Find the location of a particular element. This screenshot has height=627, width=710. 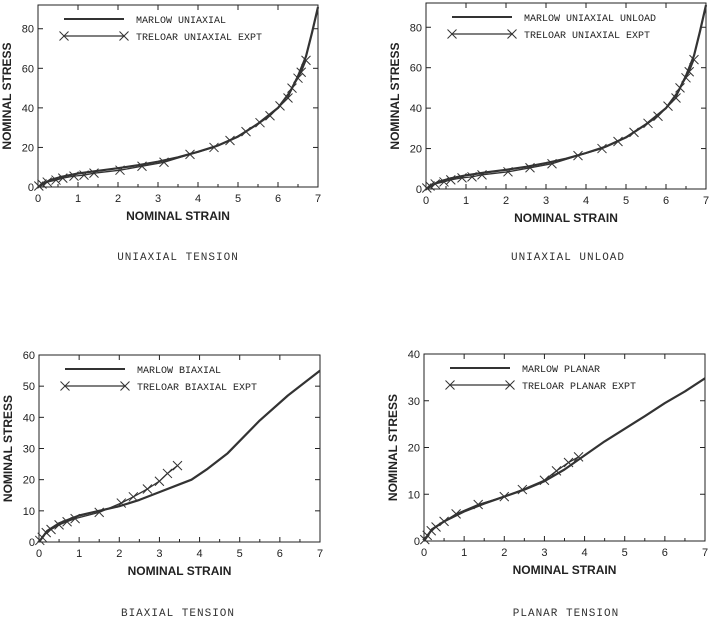

chart-caption: UNIAXIAL TENSION is located at coordinates (178, 258).